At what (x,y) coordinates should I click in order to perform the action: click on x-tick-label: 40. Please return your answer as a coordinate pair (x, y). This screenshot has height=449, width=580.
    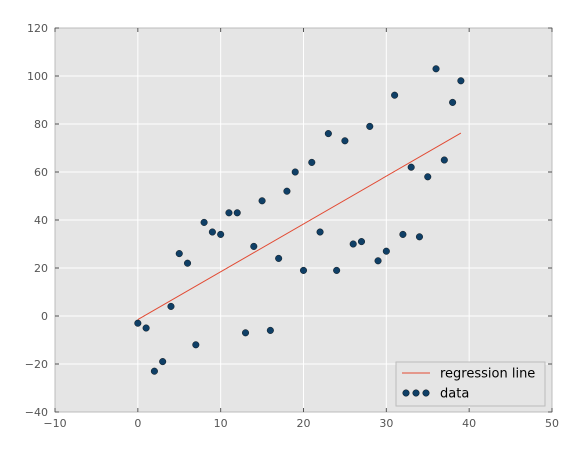
    Looking at the image, I should click on (469, 423).